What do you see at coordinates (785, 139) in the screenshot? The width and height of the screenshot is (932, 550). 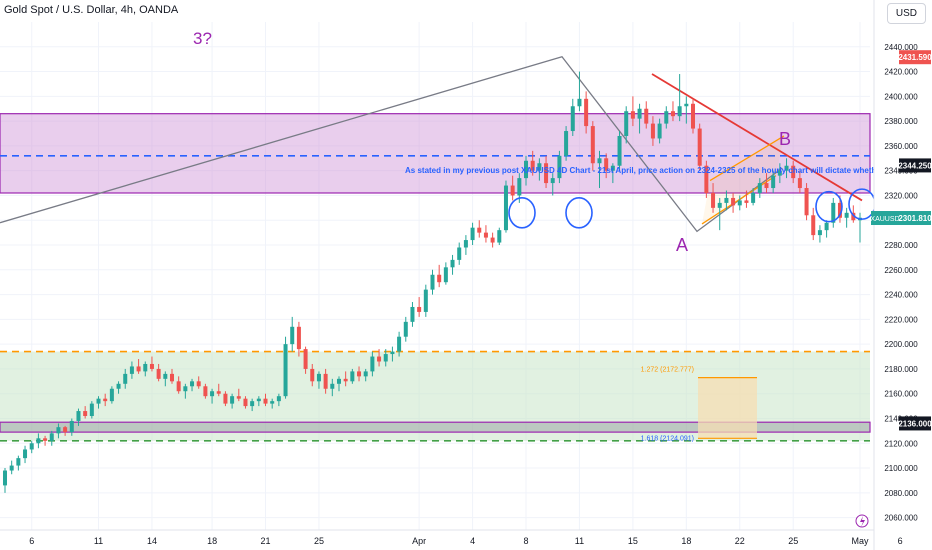 I see `point-b-label: B` at bounding box center [785, 139].